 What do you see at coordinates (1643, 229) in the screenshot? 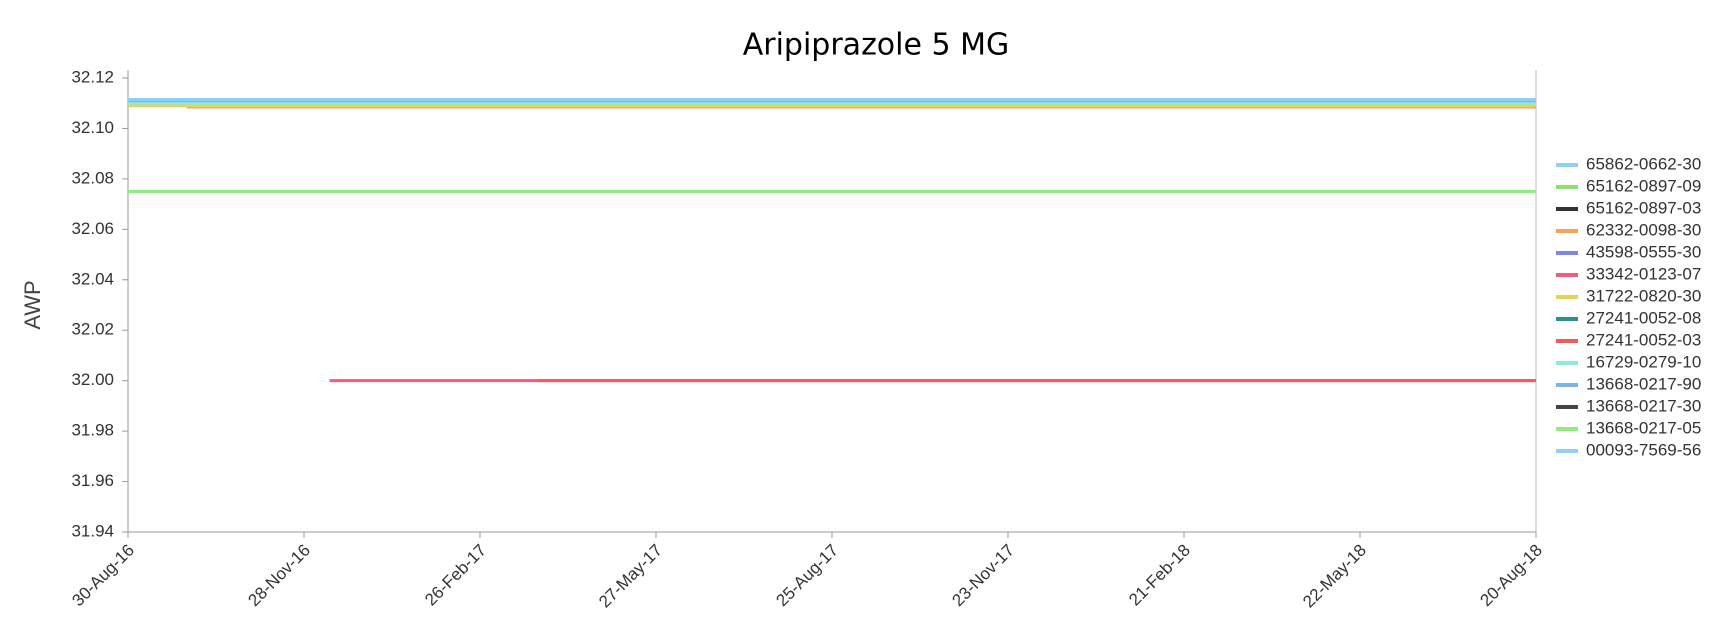
I see `legend-label: 62332-0098-30` at bounding box center [1643, 229].